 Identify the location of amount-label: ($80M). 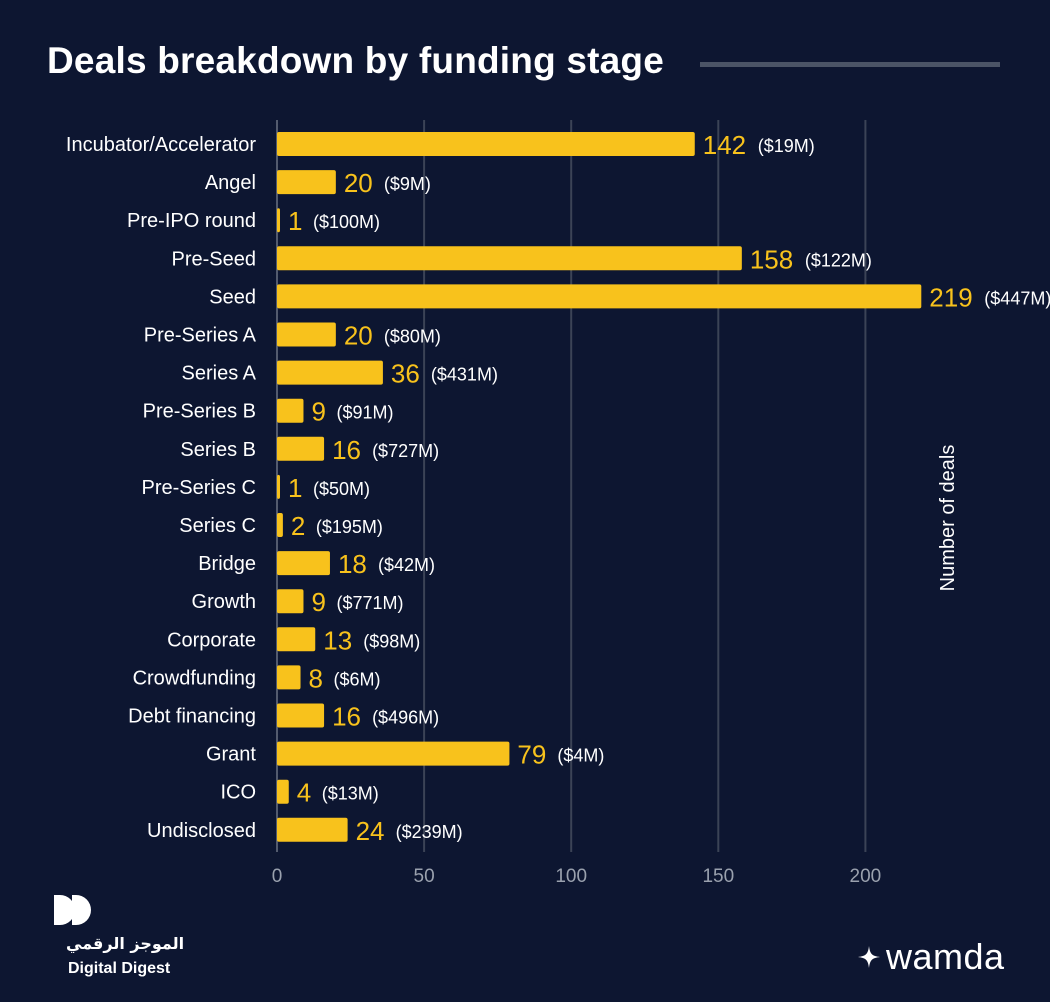
(412, 337).